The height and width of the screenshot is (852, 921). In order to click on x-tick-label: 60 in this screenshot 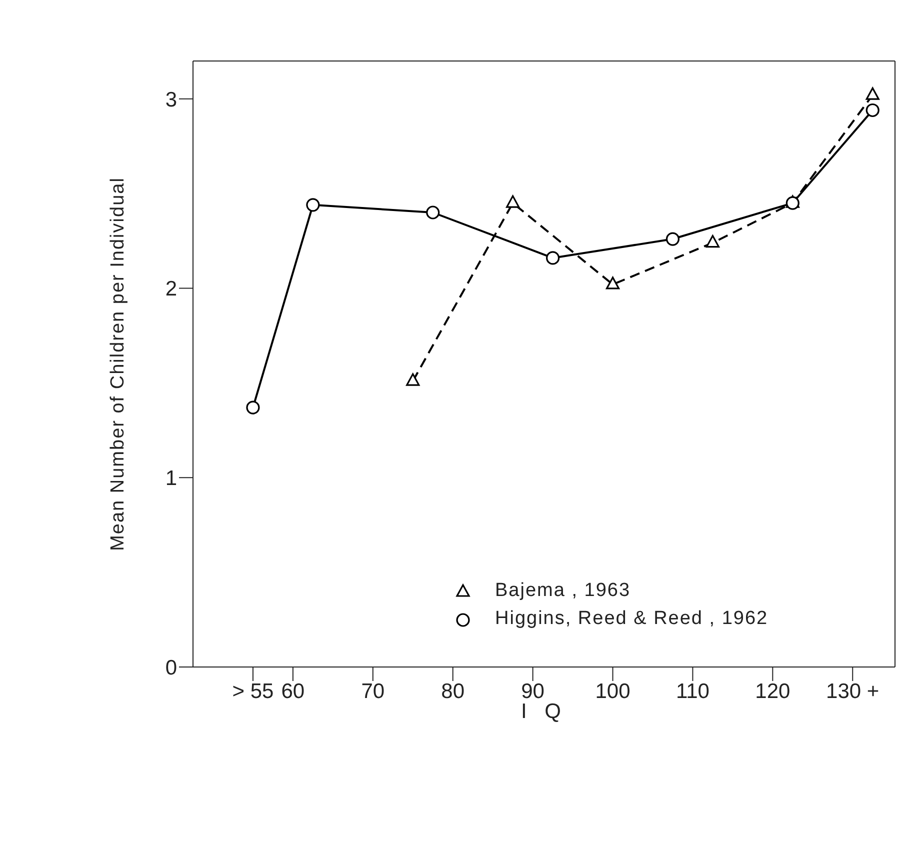, I will do `click(293, 691)`.